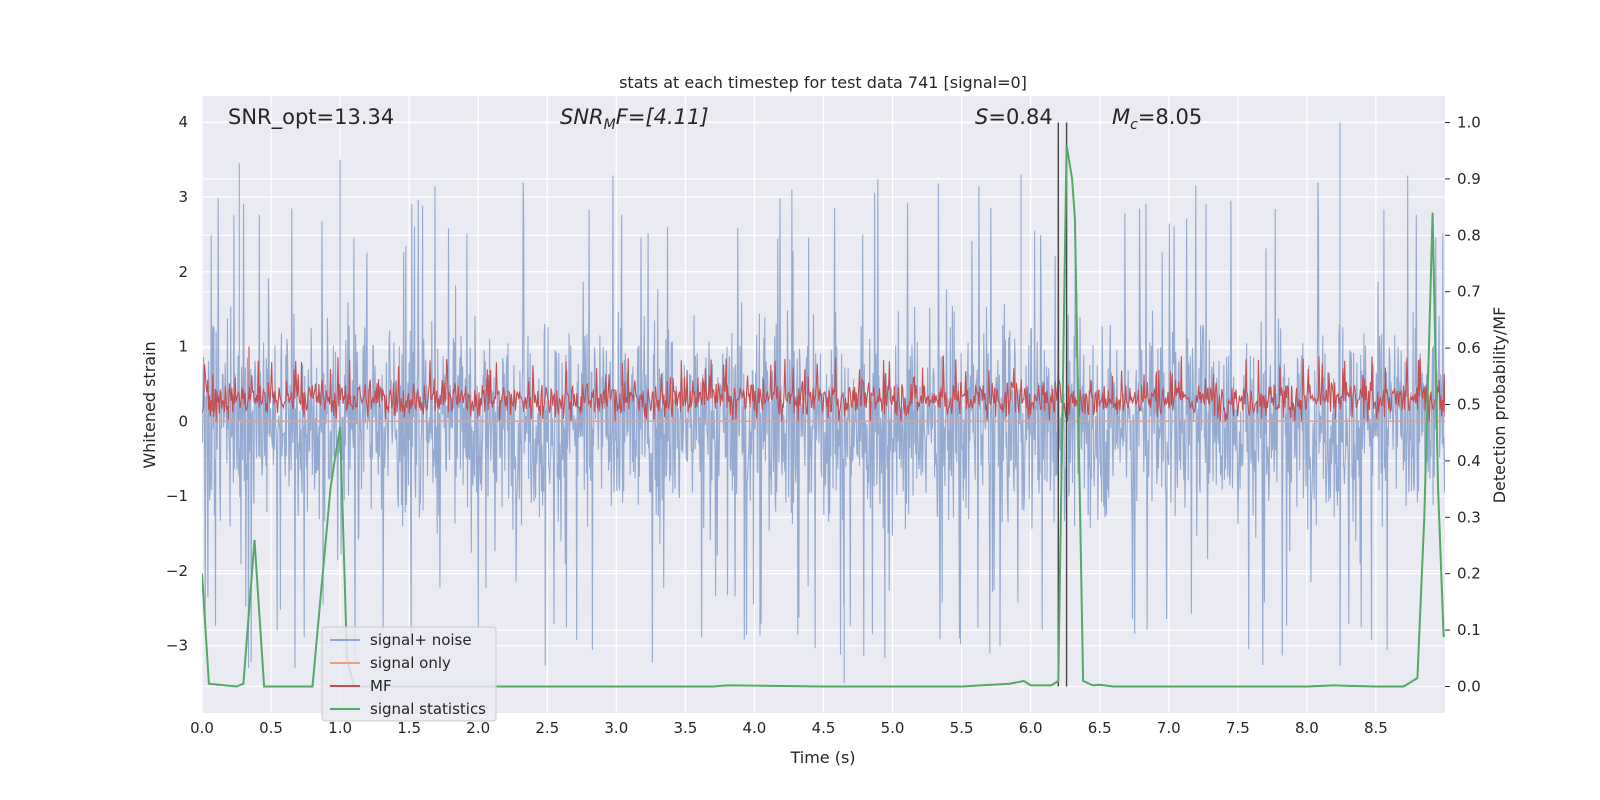  Describe the element at coordinates (1100, 728) in the screenshot. I see `x-tick-label: 6.5` at that location.